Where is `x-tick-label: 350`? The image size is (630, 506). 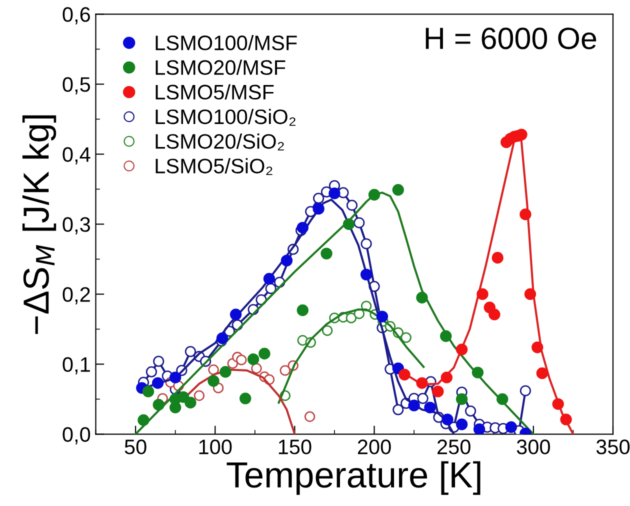 x-tick-label: 350 is located at coordinates (613, 447).